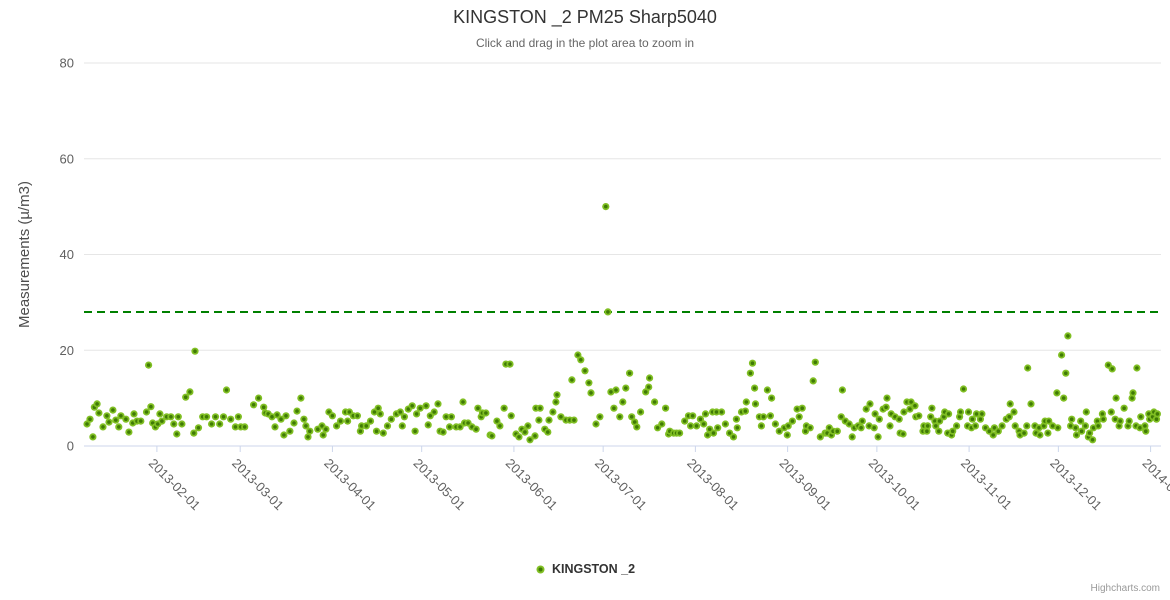 This screenshot has height=600, width=1170. What do you see at coordinates (258, 485) in the screenshot?
I see `x-tick-label: 2013-03-01` at bounding box center [258, 485].